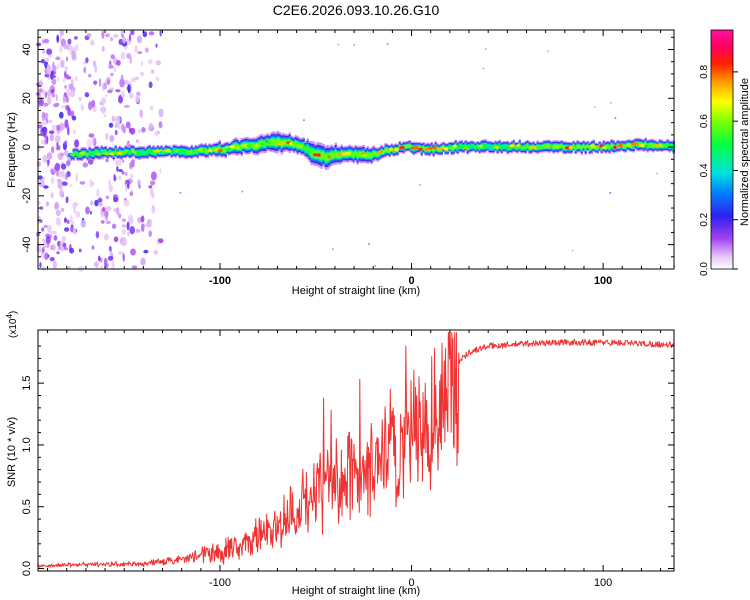 This screenshot has height=600, width=750. What do you see at coordinates (27, 444) in the screenshot?
I see `y-tick-label: 1.0` at bounding box center [27, 444].